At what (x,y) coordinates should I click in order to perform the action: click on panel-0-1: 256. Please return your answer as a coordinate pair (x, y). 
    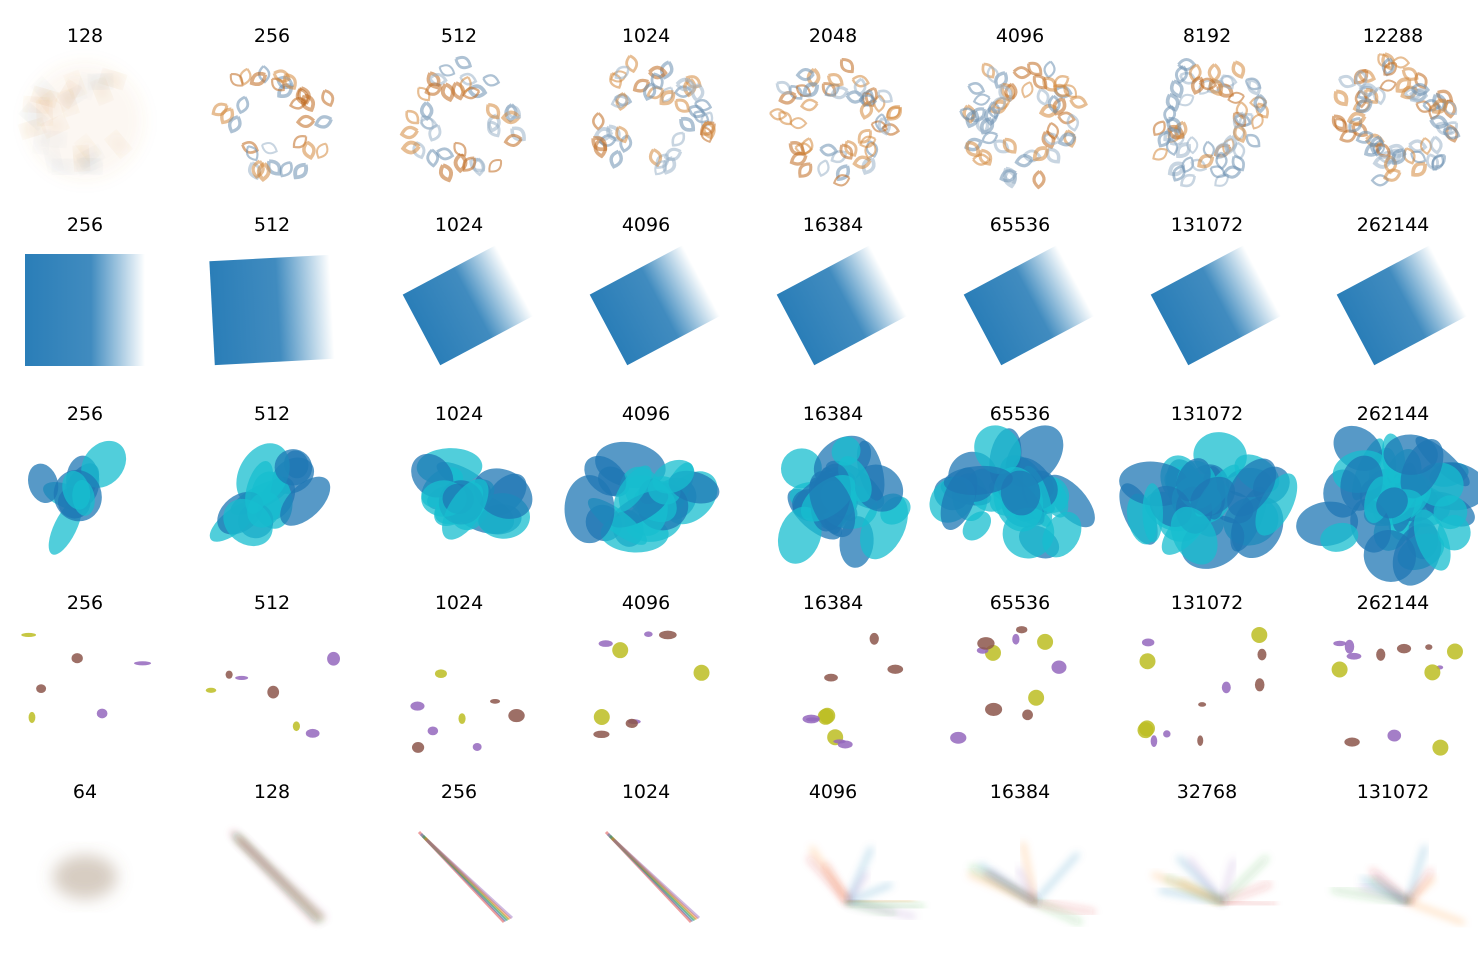
    Looking at the image, I should click on (273, 104).